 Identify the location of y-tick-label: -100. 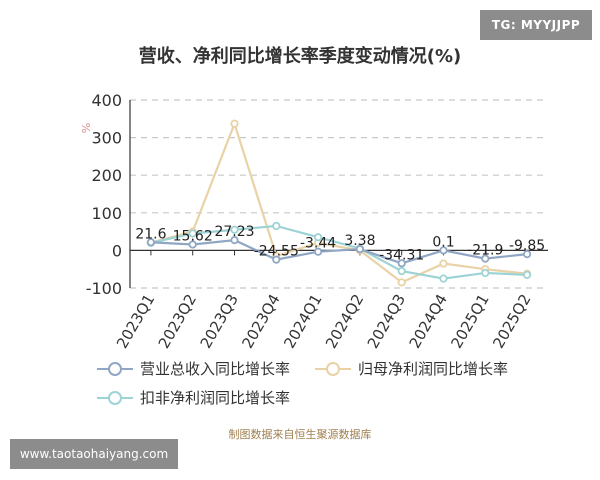
(104, 288).